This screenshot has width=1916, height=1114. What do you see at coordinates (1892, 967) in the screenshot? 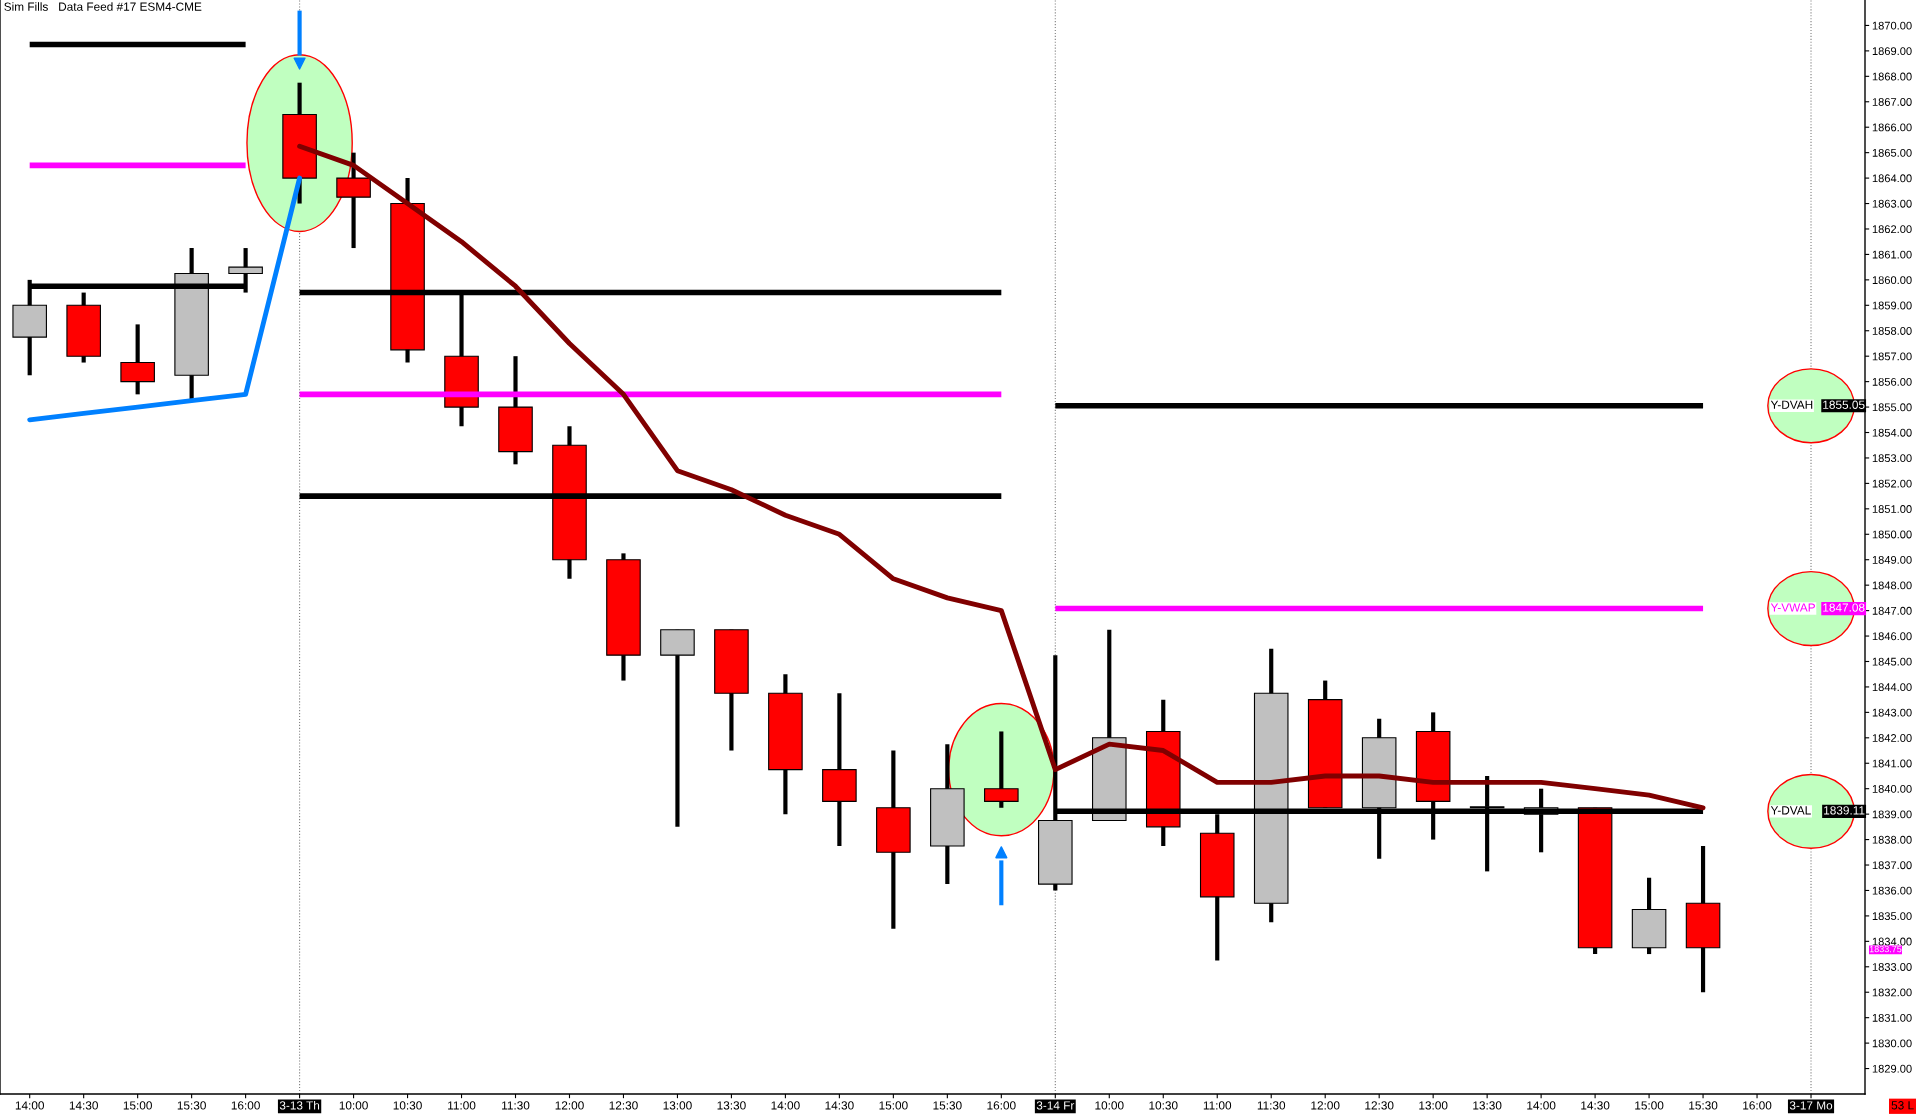
I see `y-tick-label: 1833.00` at bounding box center [1892, 967].